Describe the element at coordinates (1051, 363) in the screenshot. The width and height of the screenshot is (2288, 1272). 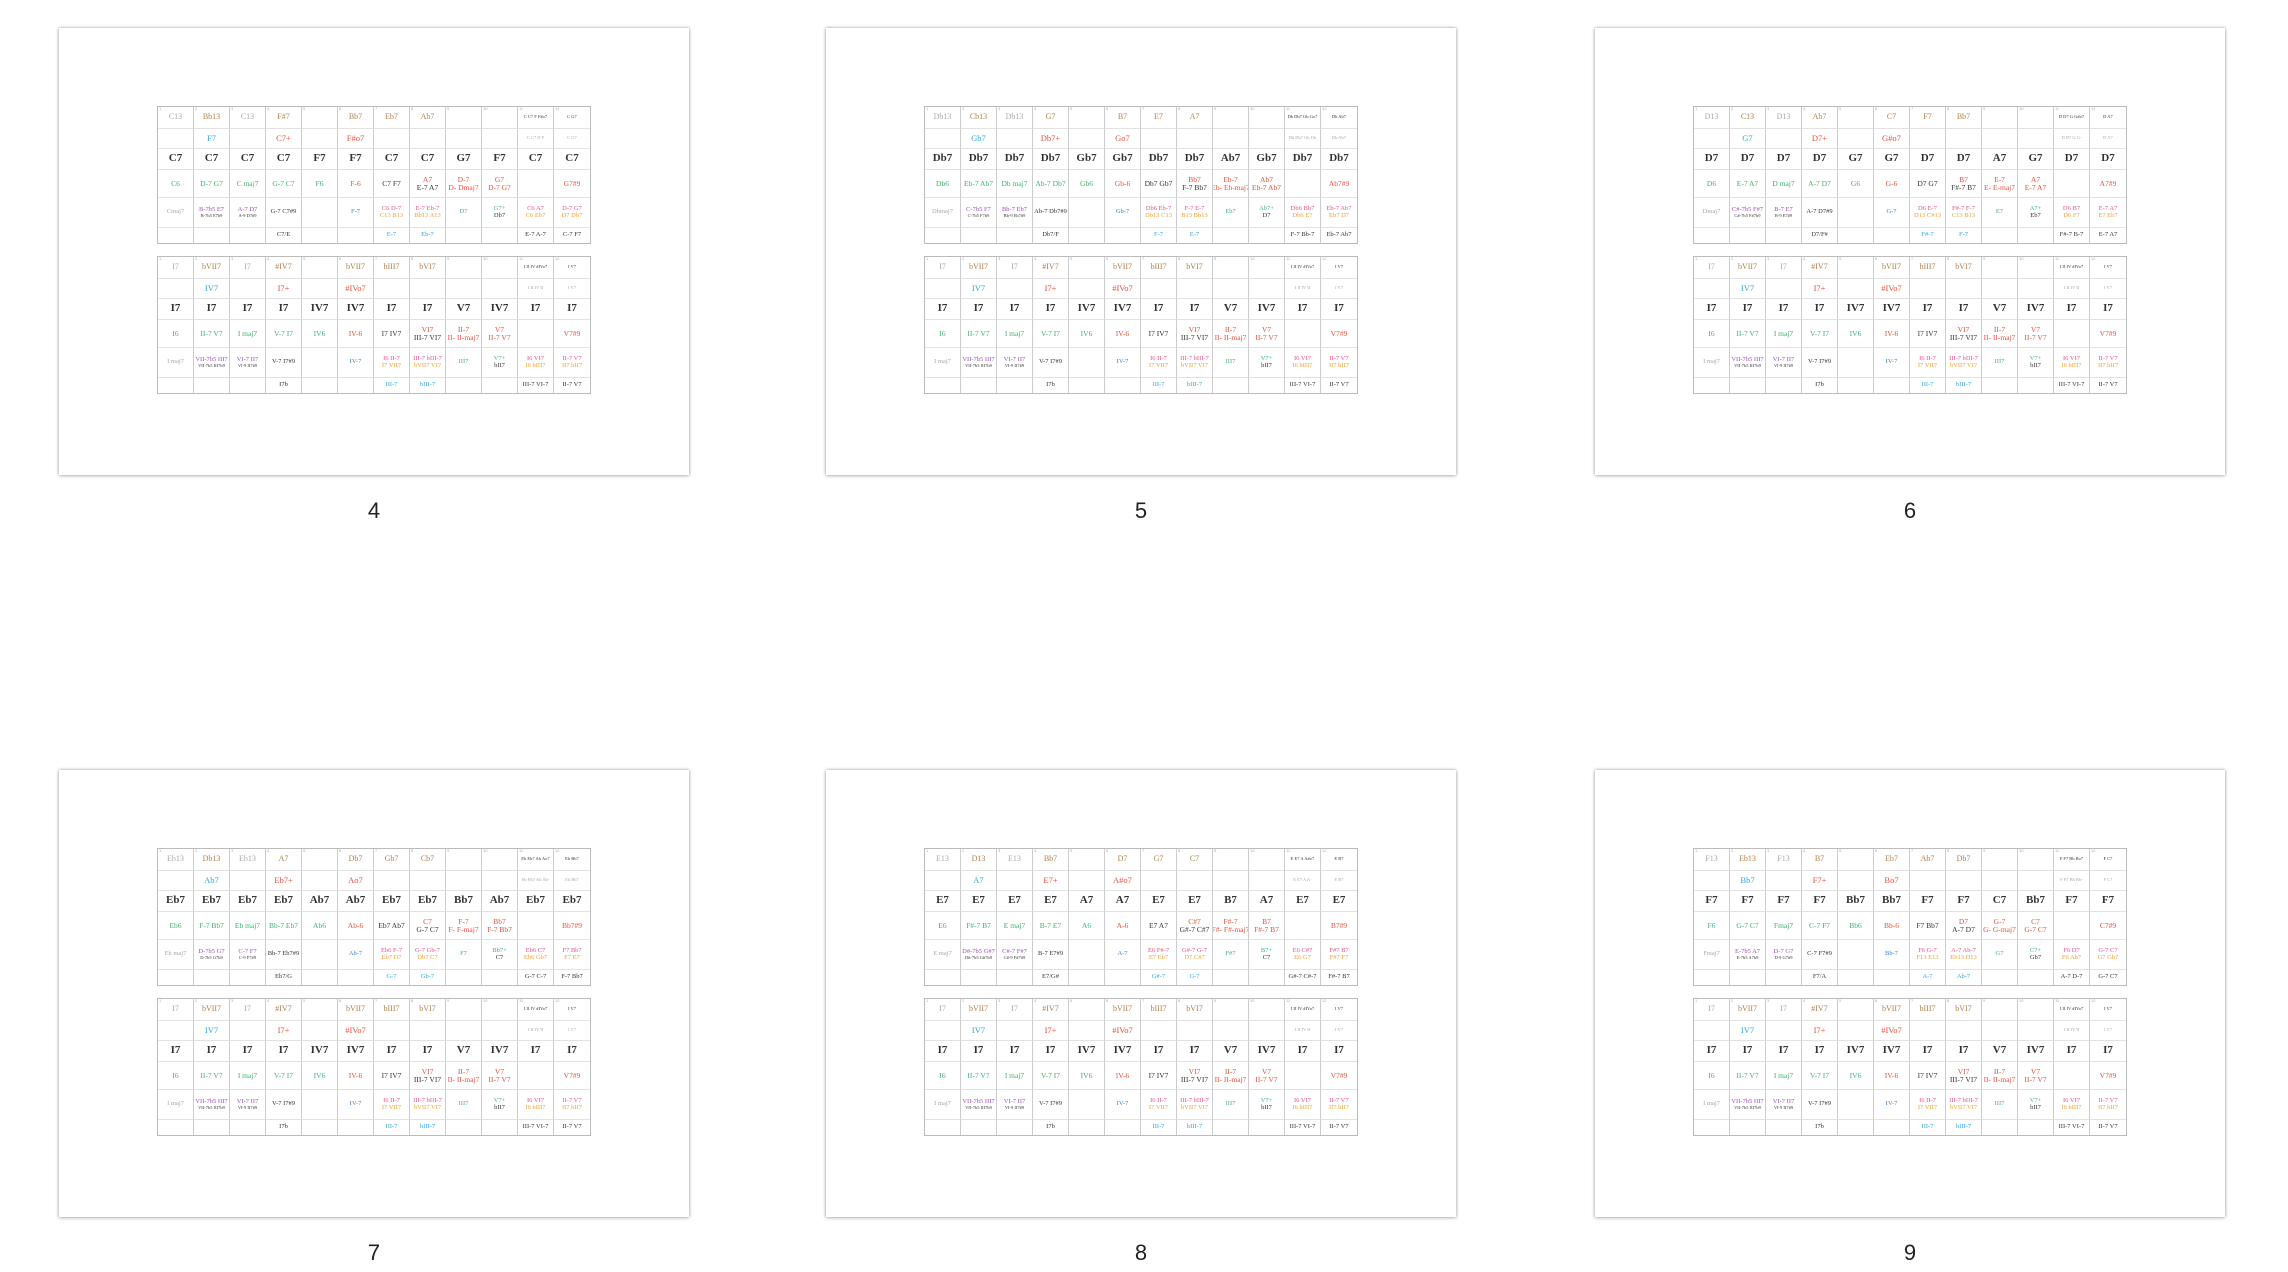
I see `chart-cell-alt: V-7 I7#9` at that location.